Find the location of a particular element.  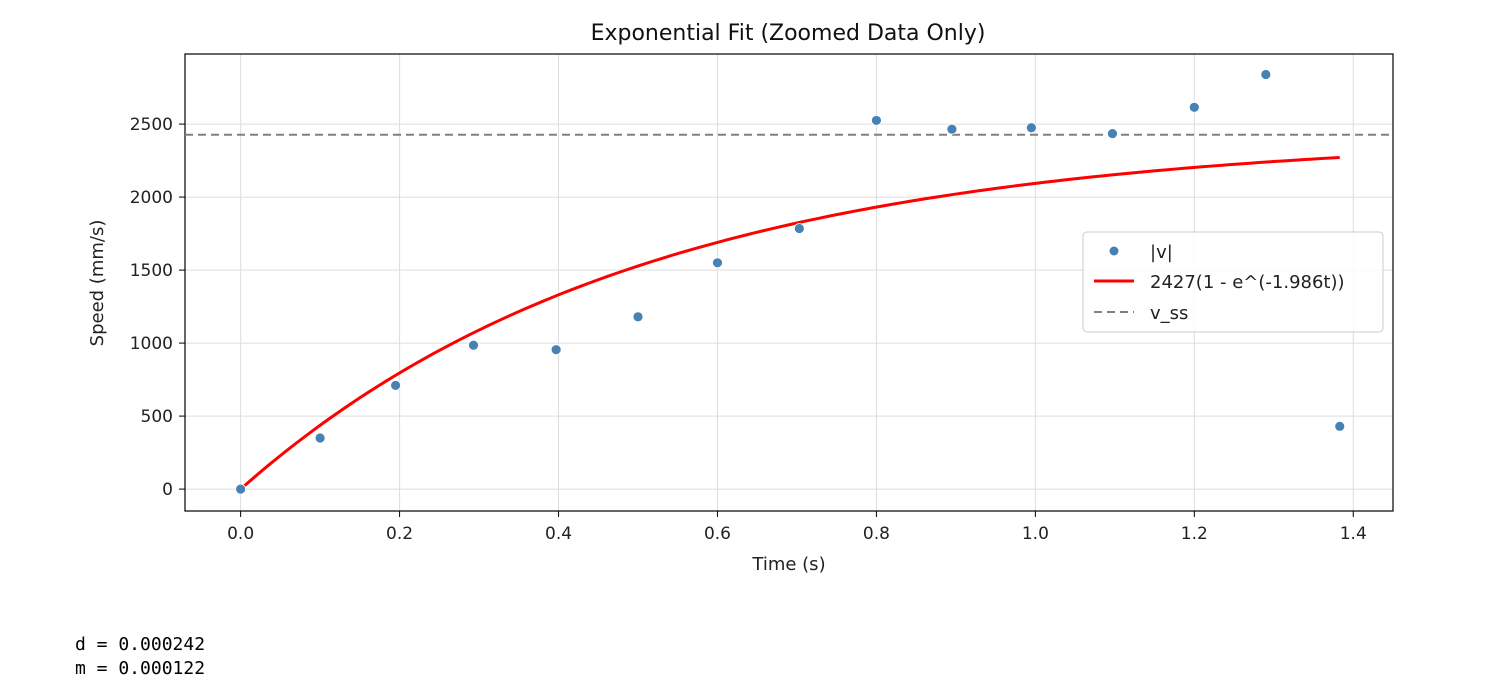

y-axis: 0 500 1000 1500 2000 2500 is located at coordinates (157, 307).